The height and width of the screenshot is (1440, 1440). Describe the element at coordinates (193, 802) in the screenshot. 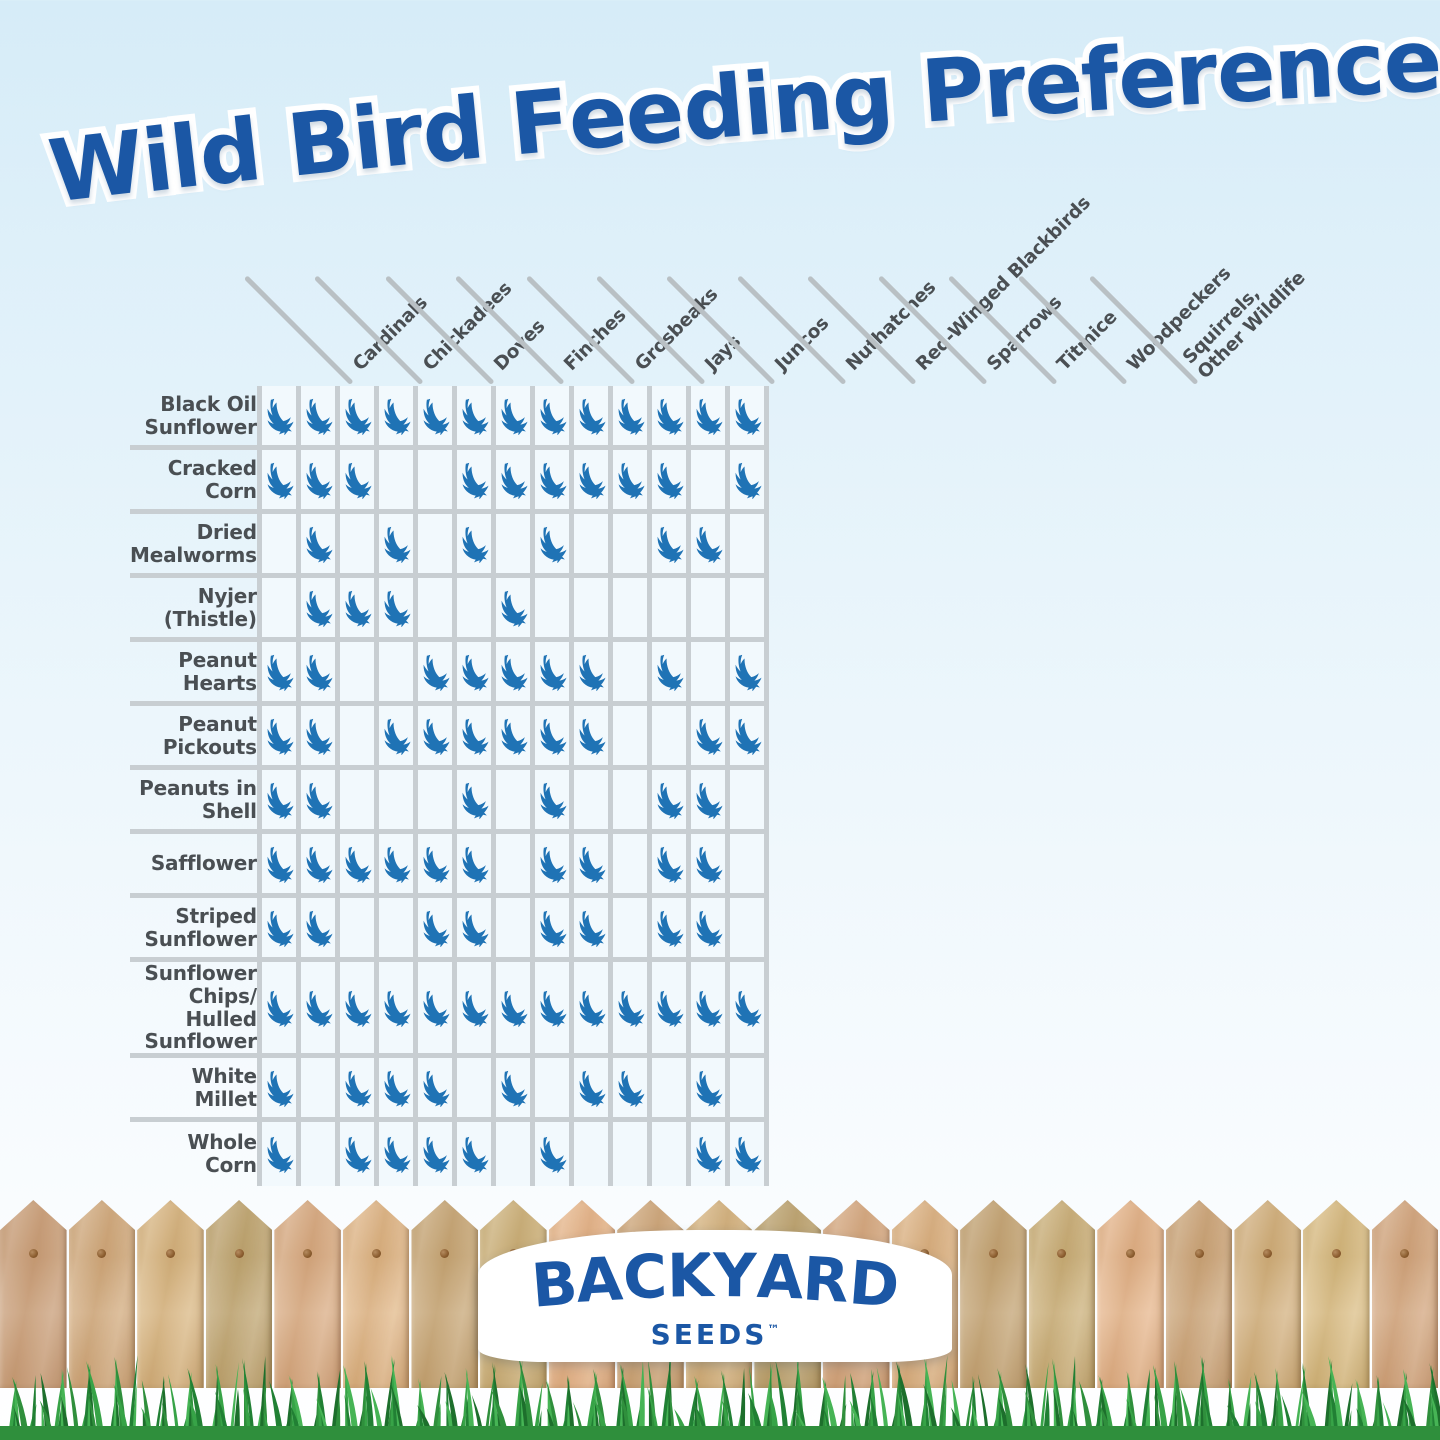

I see `row-label-peanuts-in-shell: Peanuts in Shell` at that location.